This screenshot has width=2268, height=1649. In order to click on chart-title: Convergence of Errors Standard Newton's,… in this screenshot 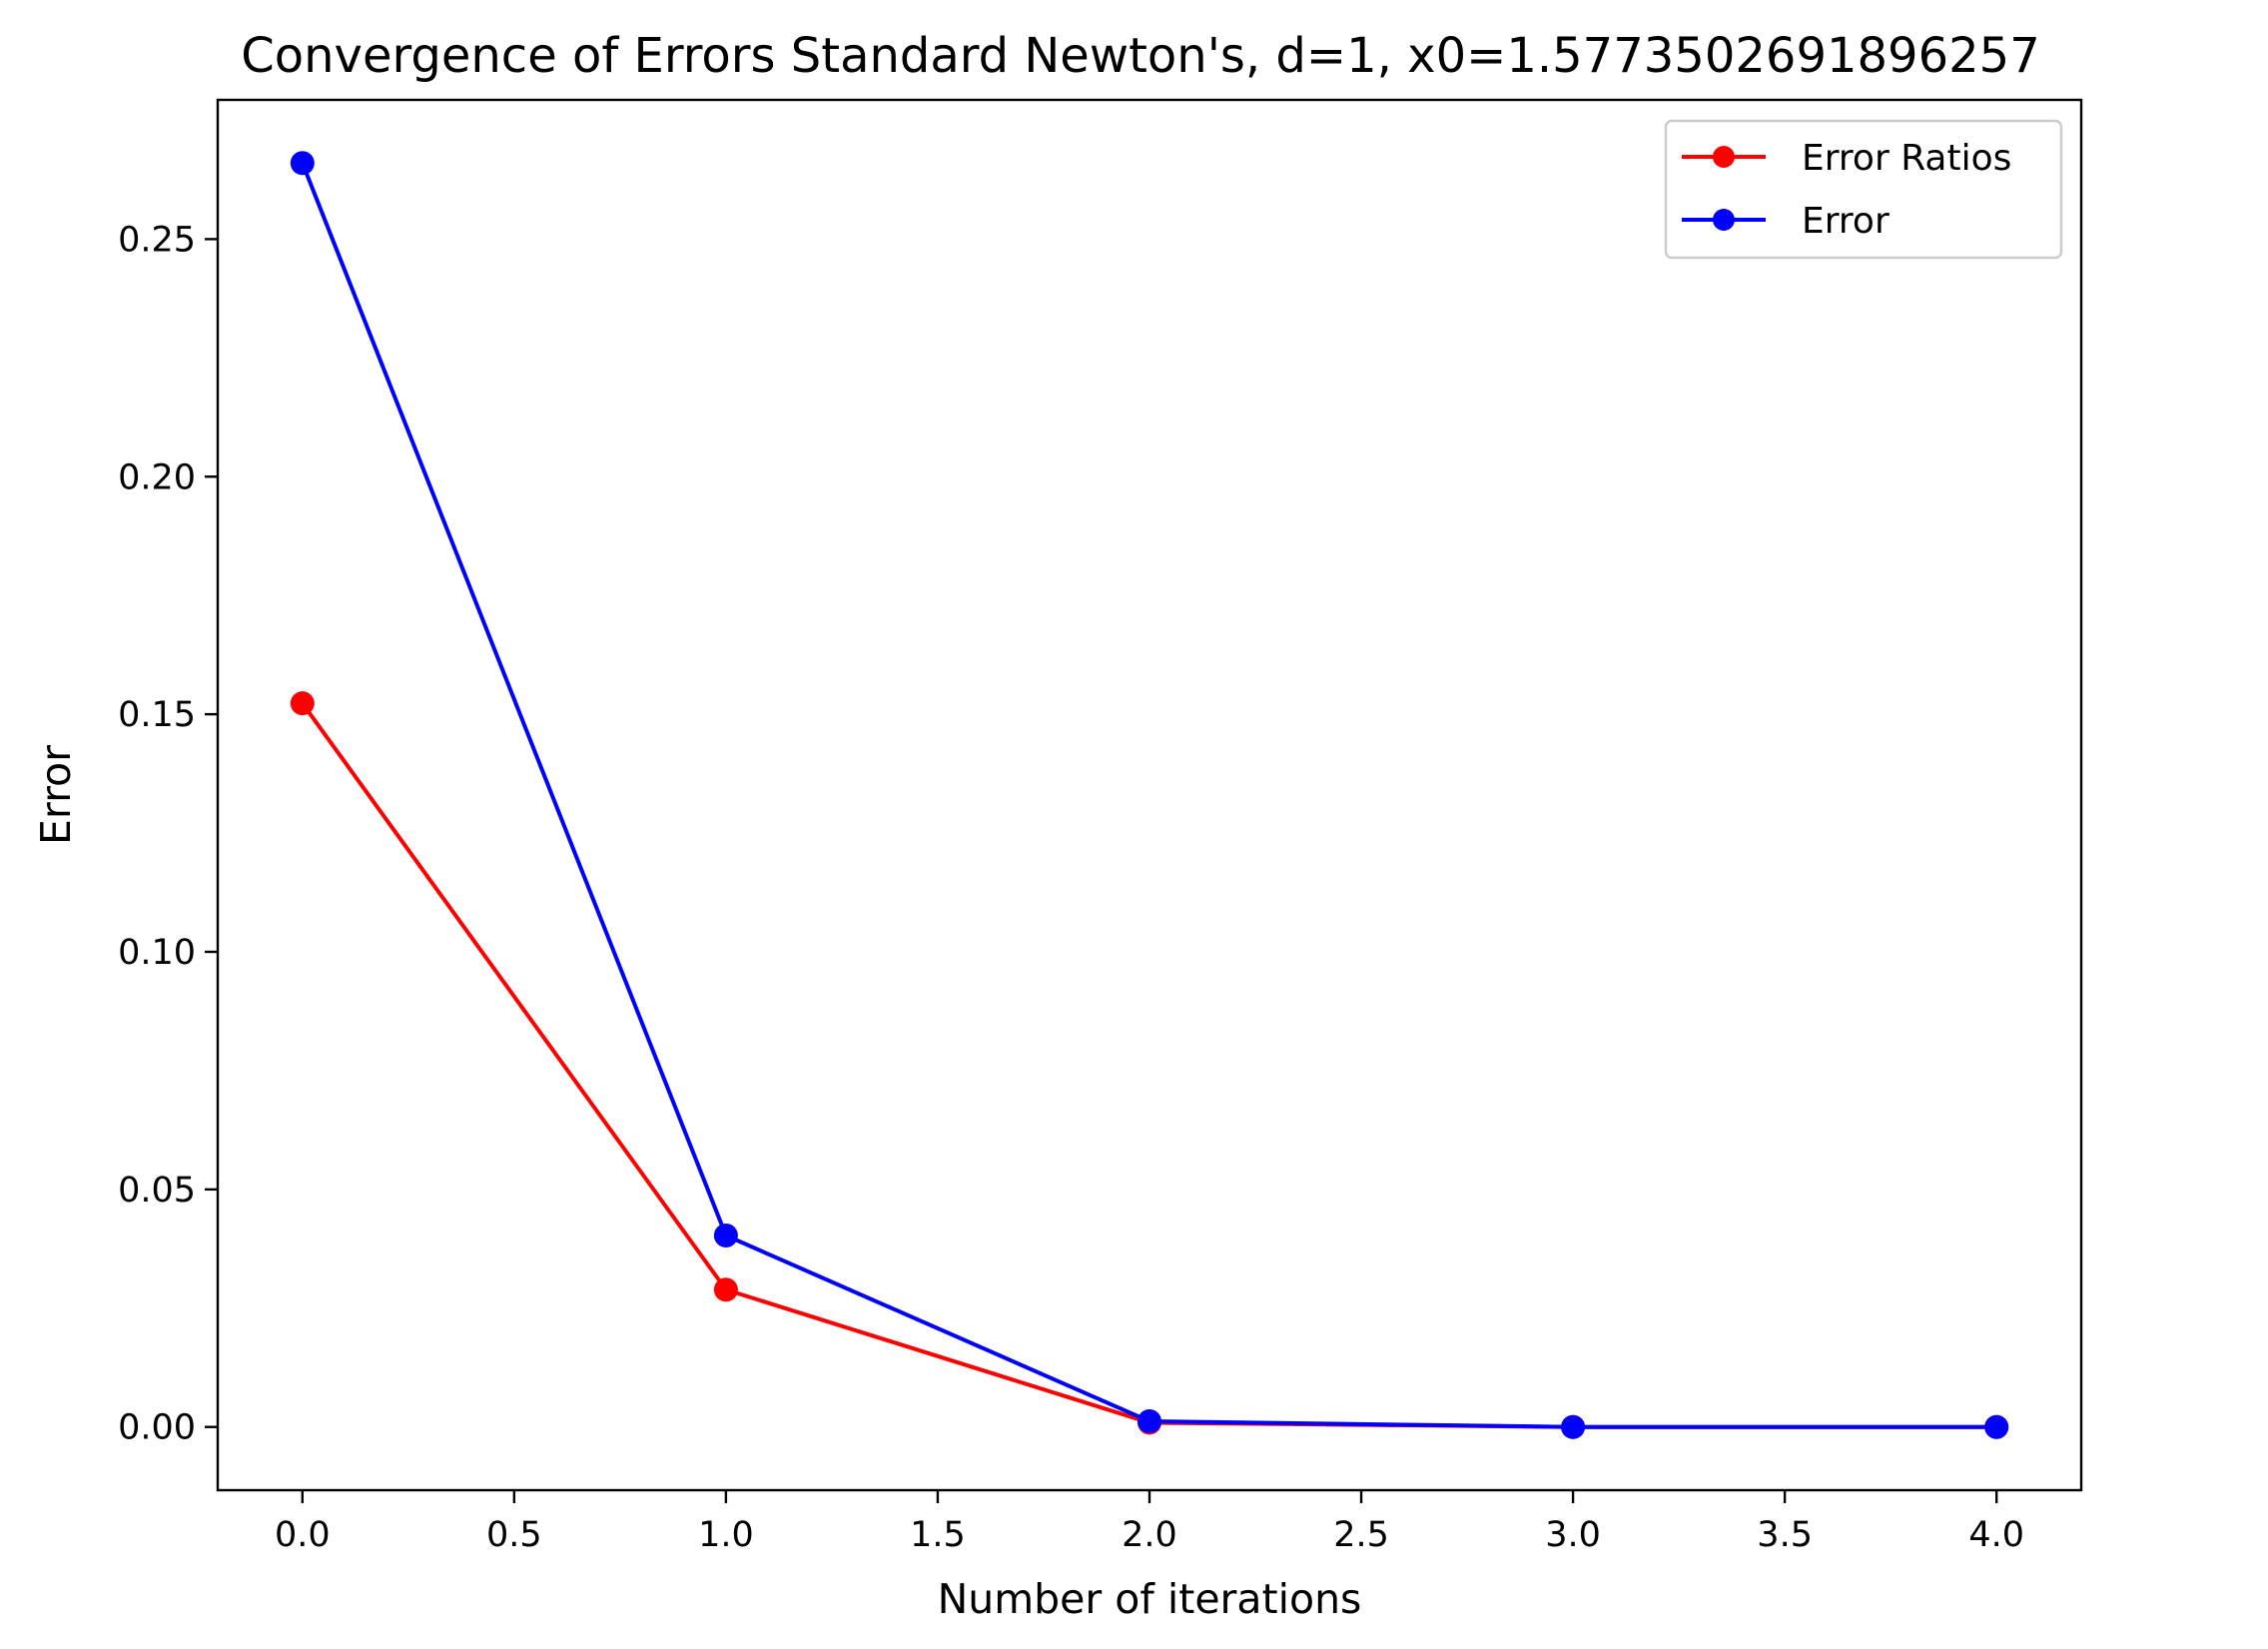, I will do `click(1140, 56)`.